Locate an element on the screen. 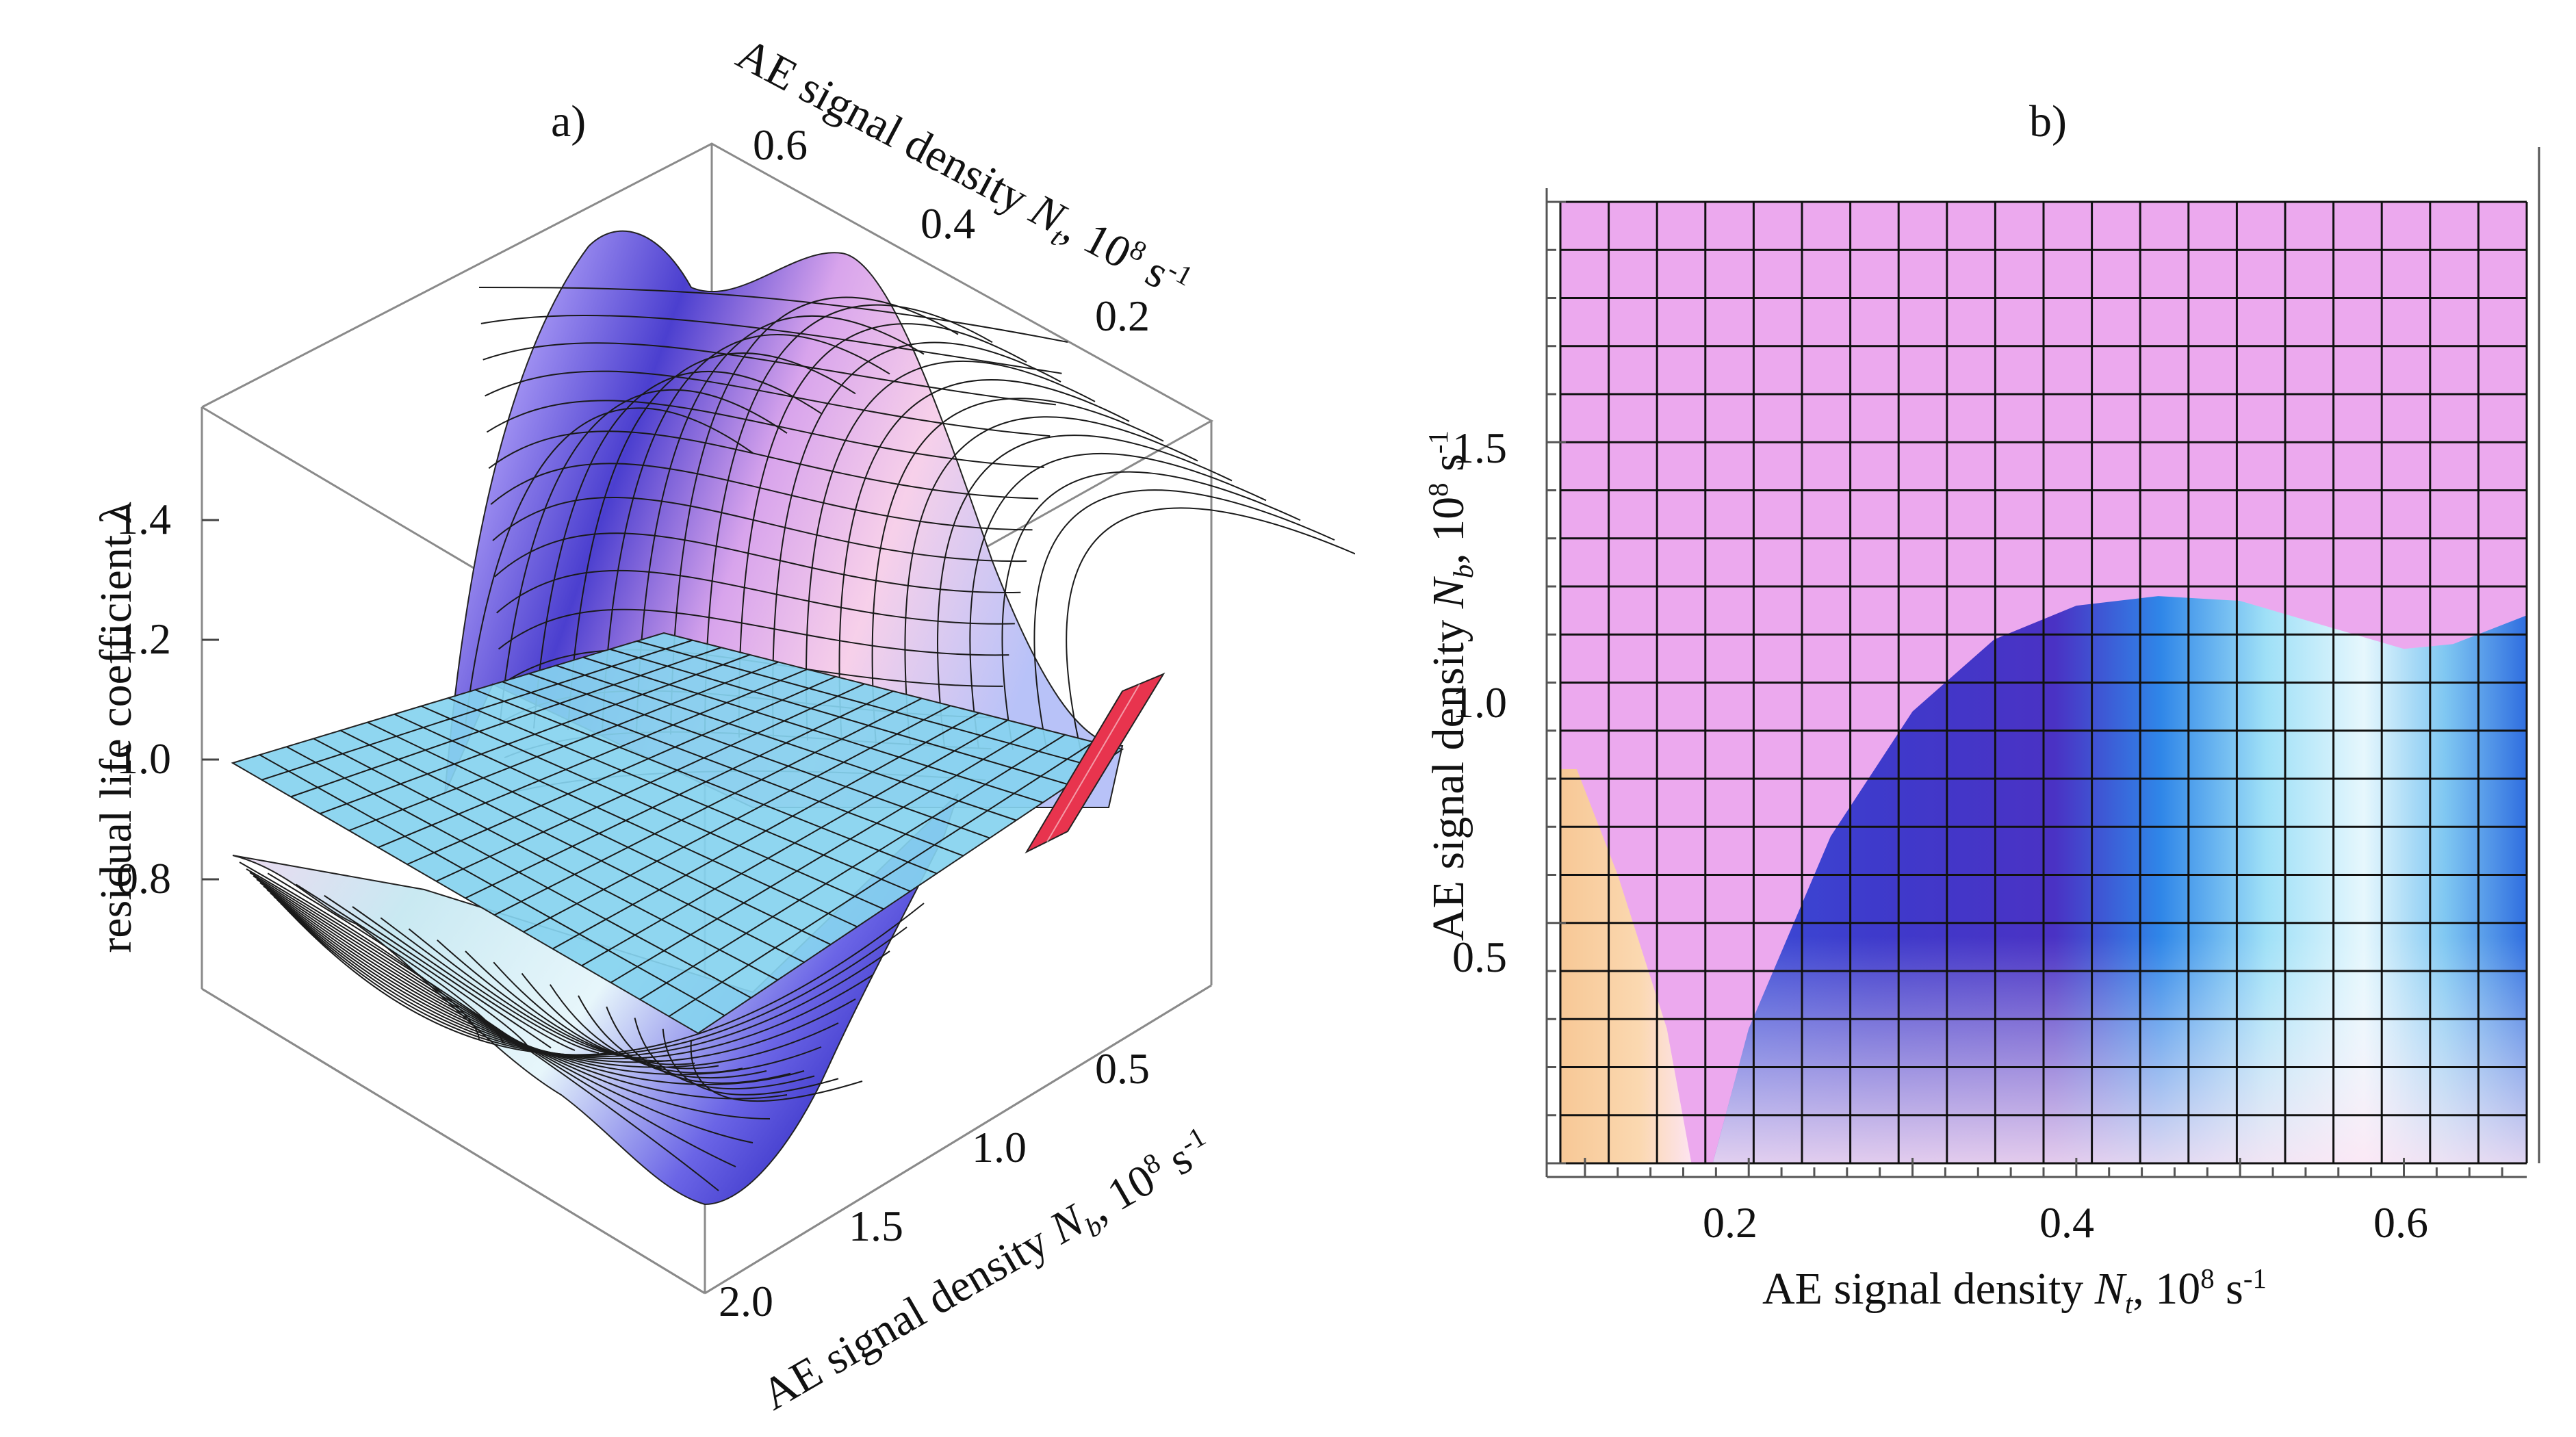 This screenshot has width=2576, height=1437. z-tick-label: 1.2 is located at coordinates (143, 638).